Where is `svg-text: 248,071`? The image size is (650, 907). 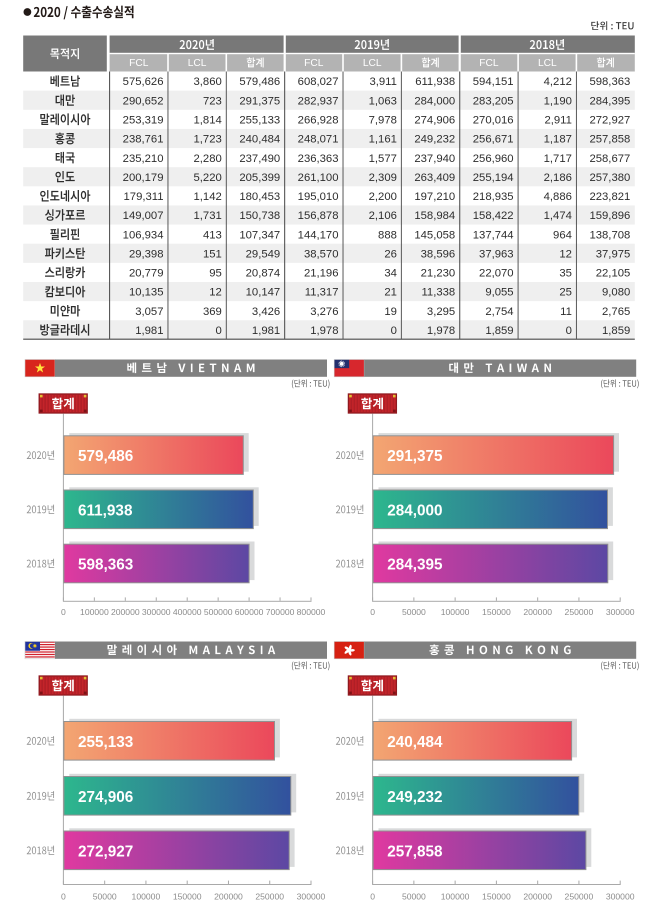
svg-text: 248,071 is located at coordinates (318, 140).